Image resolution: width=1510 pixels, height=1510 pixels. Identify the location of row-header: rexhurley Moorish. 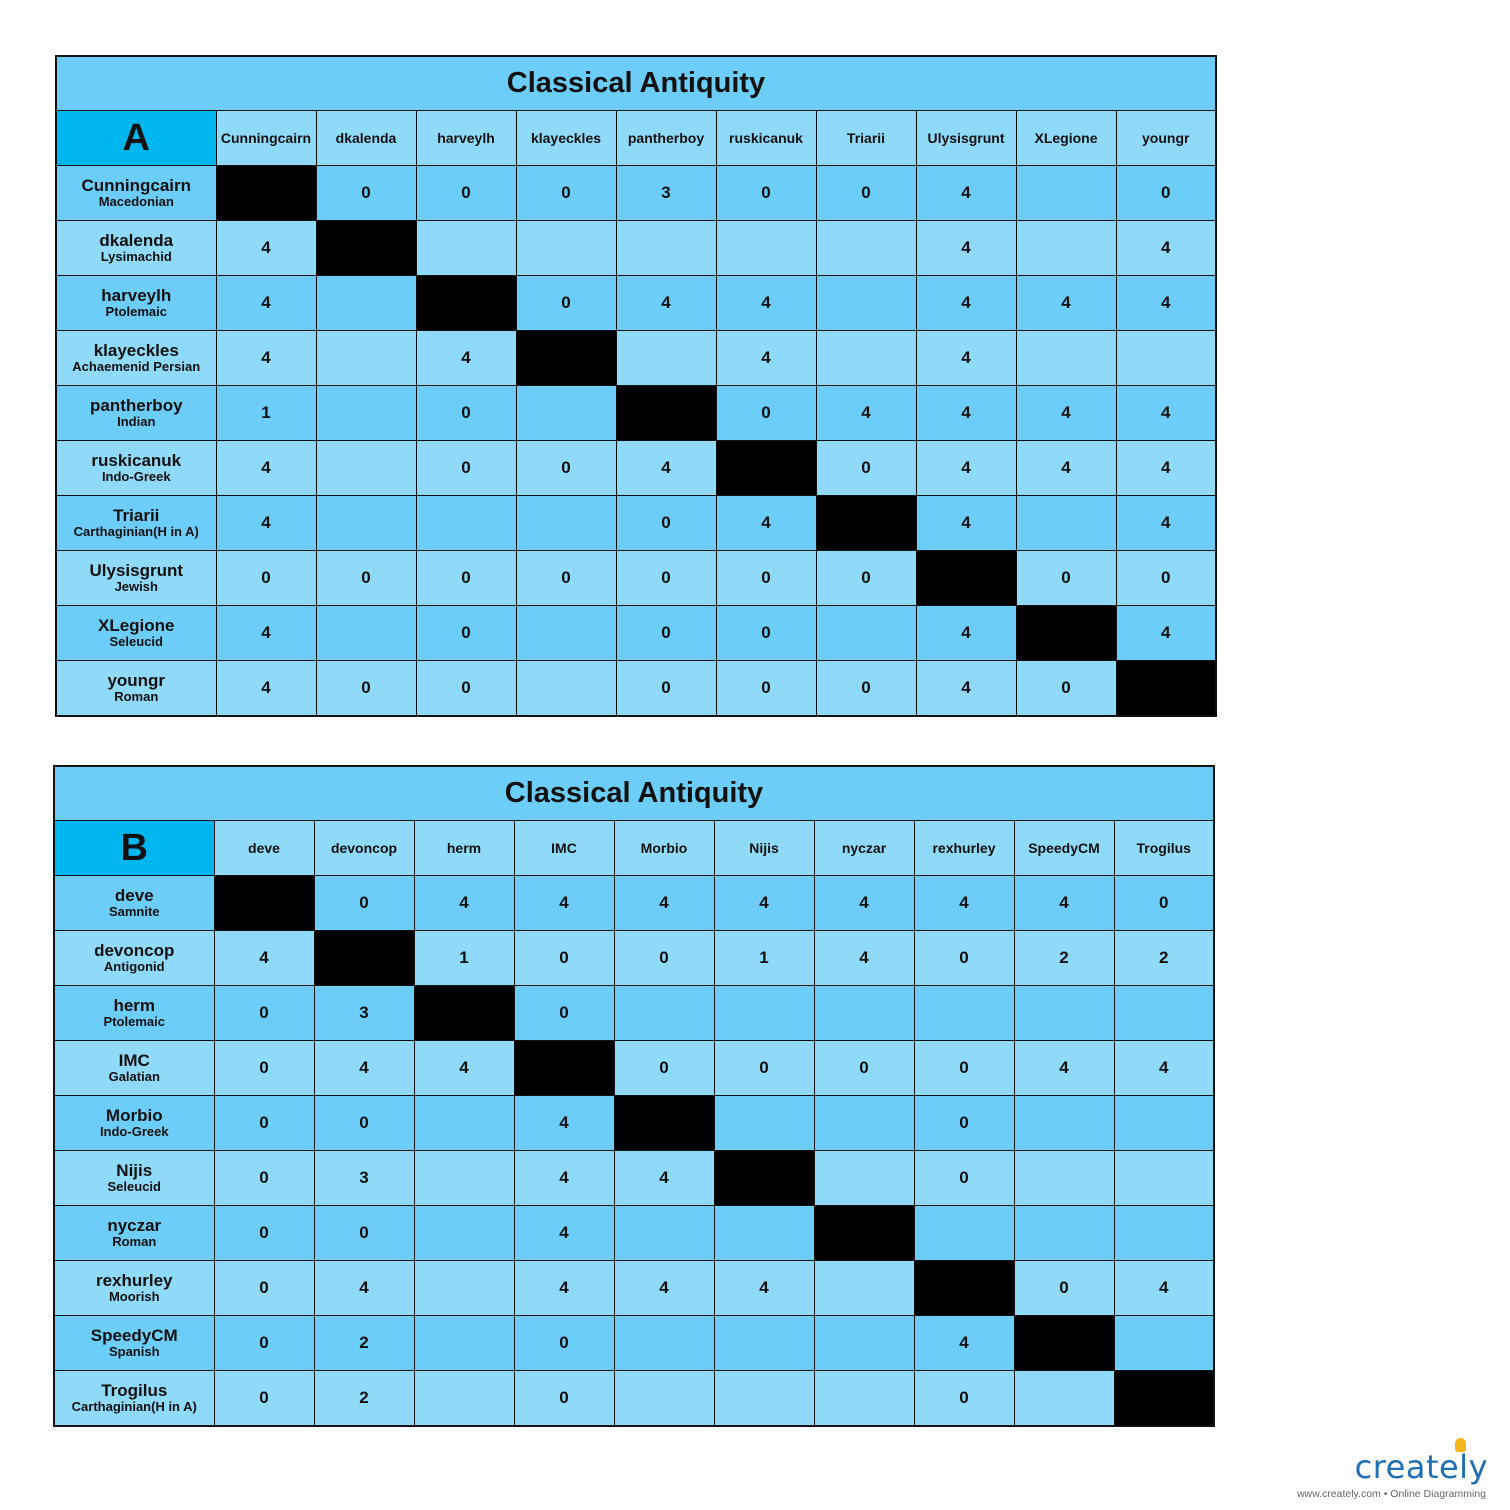
(134, 1288).